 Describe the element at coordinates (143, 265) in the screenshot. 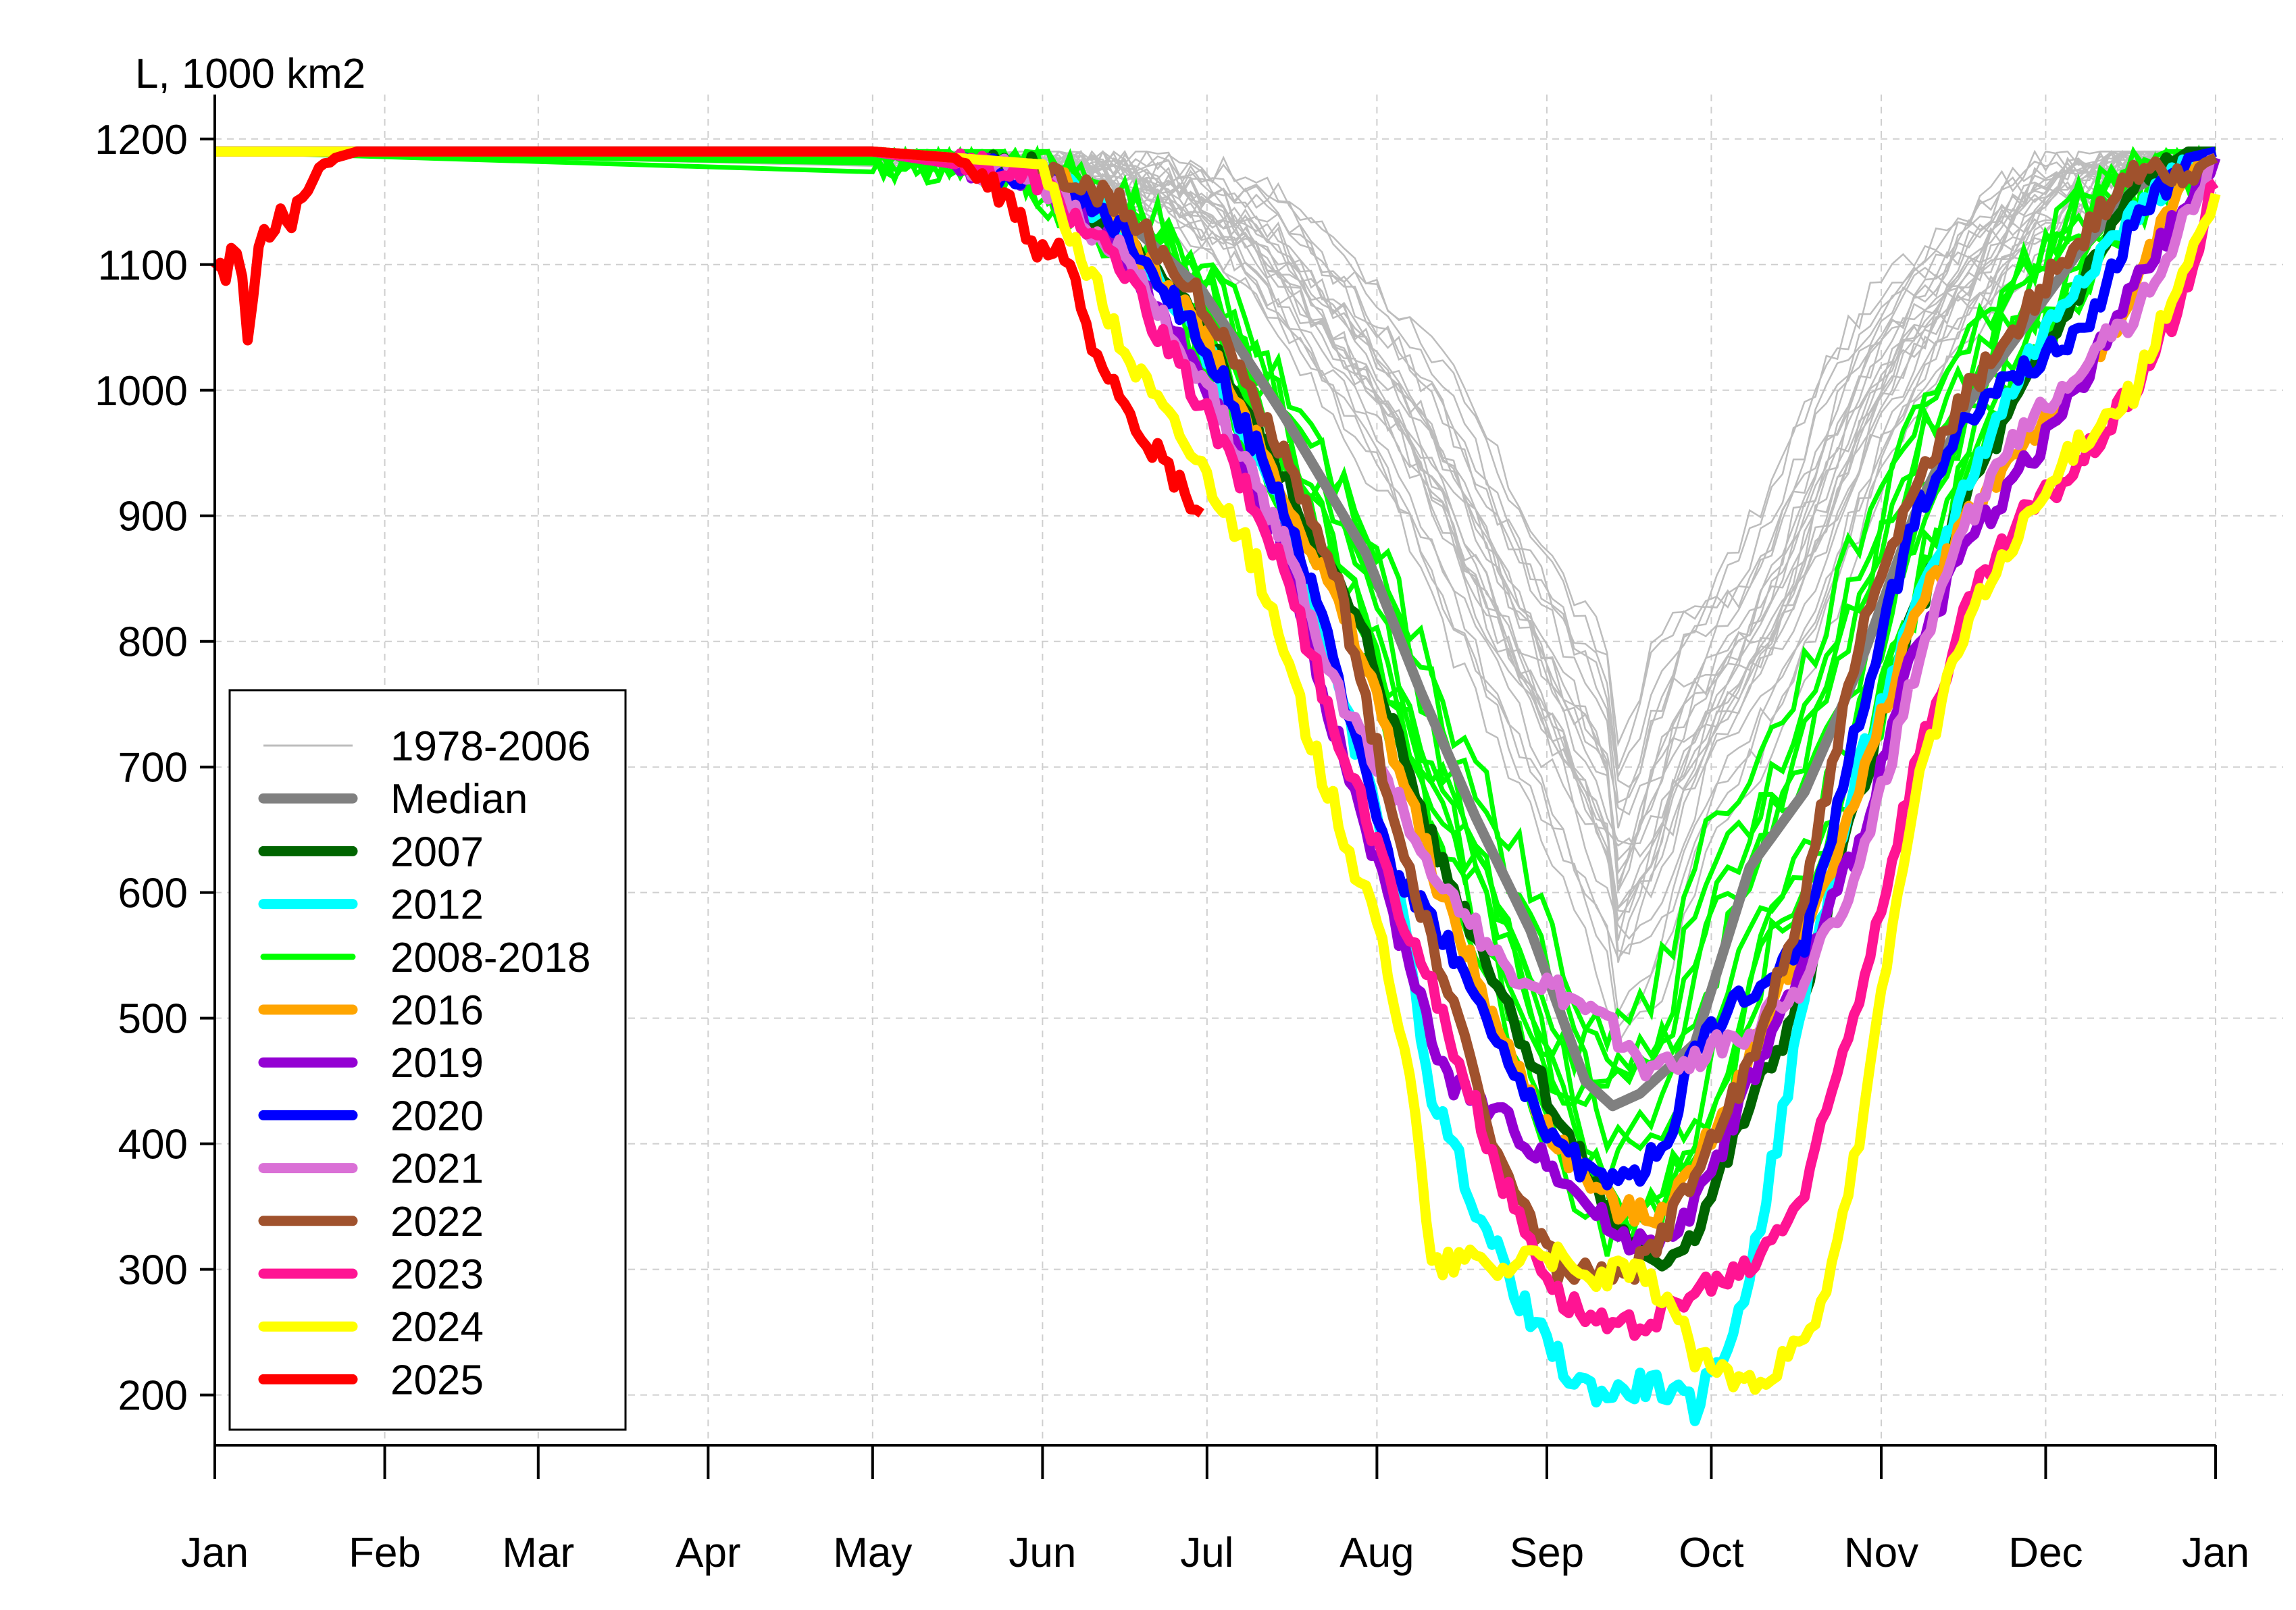

I see `y-tick-label: 1100` at that location.